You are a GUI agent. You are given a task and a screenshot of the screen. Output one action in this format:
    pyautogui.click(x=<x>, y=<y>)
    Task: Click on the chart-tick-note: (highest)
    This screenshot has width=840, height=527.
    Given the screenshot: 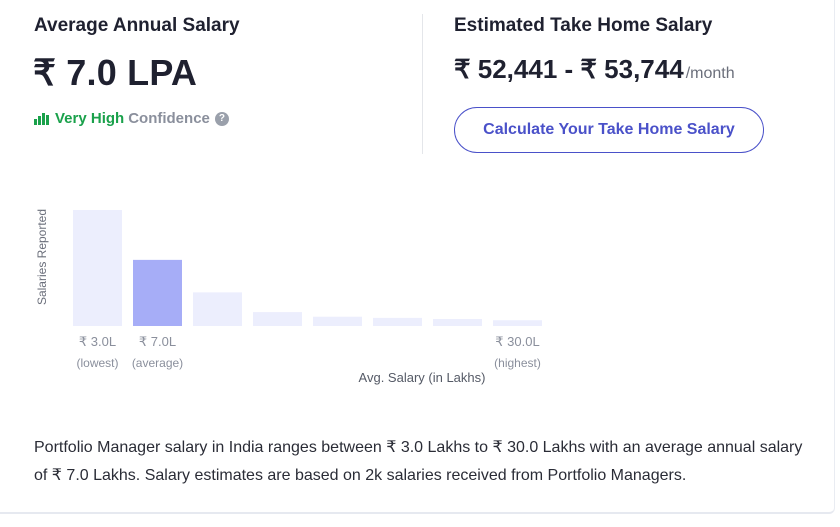 What is the action you would take?
    pyautogui.click(x=517, y=363)
    